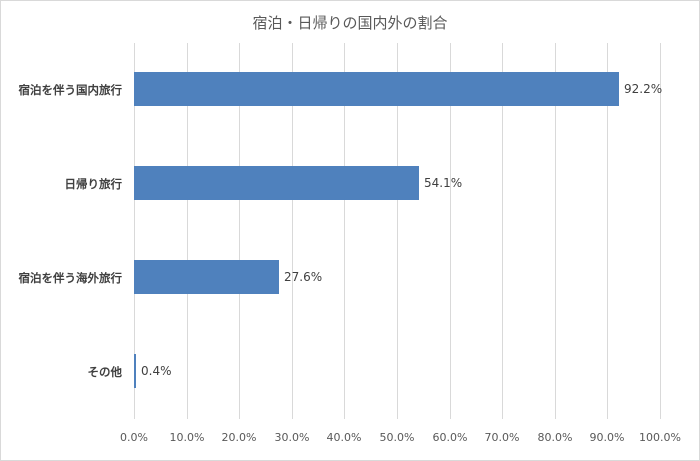 The height and width of the screenshot is (461, 700). Describe the element at coordinates (607, 437) in the screenshot. I see `x-tick-label: 90.0%` at that location.